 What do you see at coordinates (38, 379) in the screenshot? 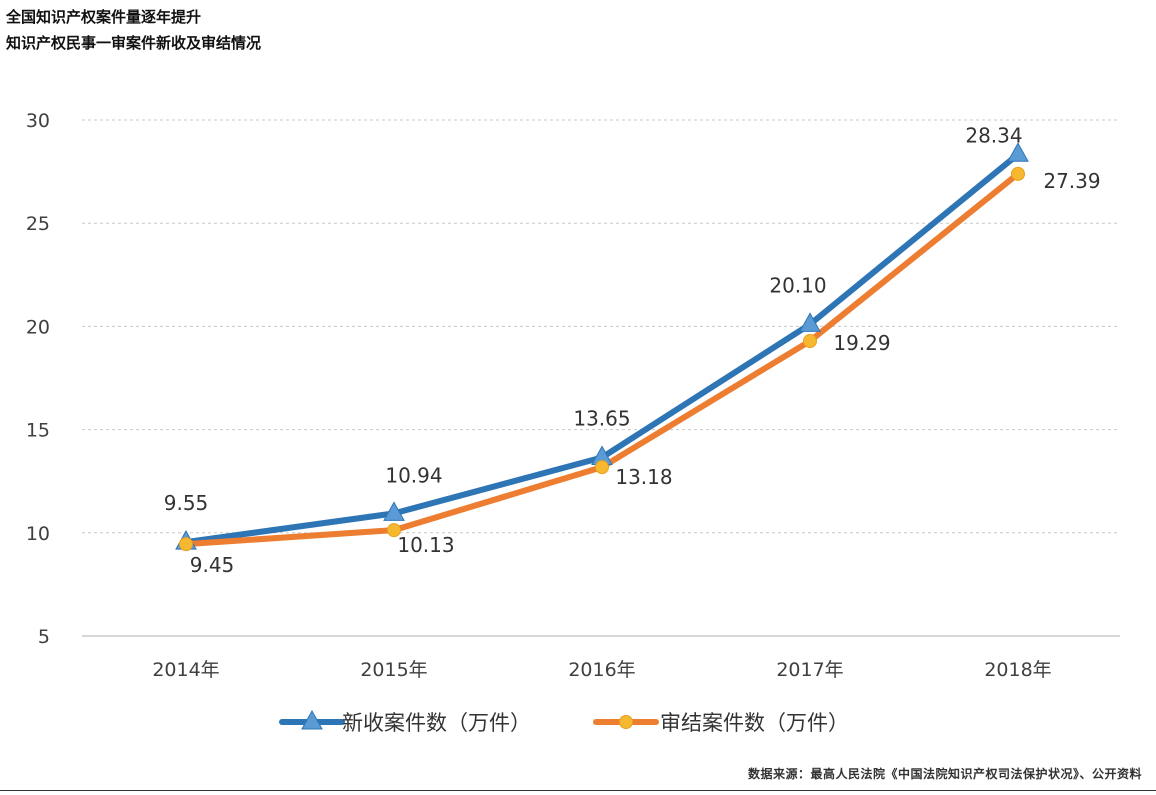
I see `y-axis-tick-labels: 5 10 15 20 25 30` at bounding box center [38, 379].